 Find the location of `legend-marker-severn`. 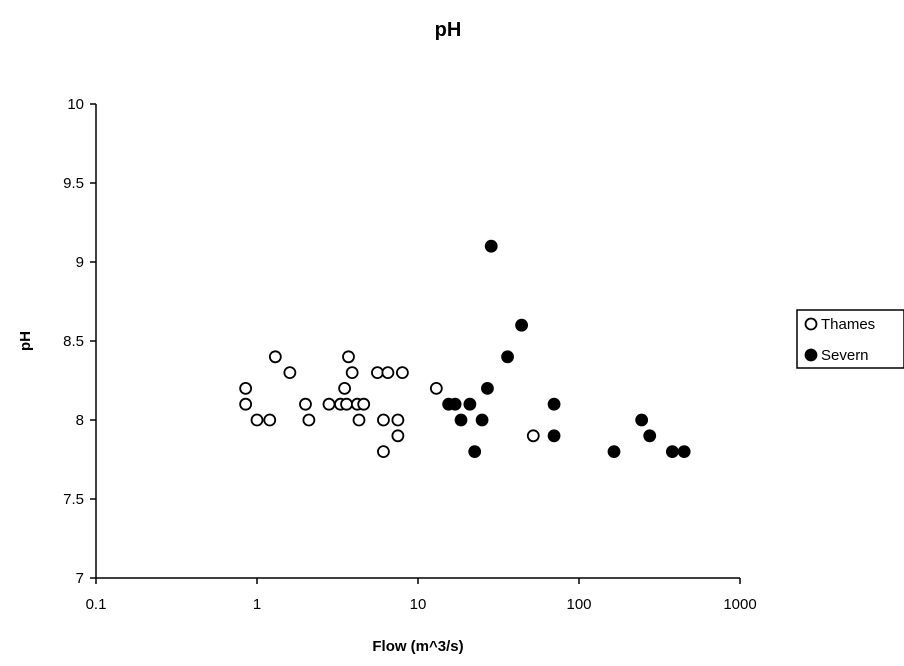

legend-marker-severn is located at coordinates (811, 355).